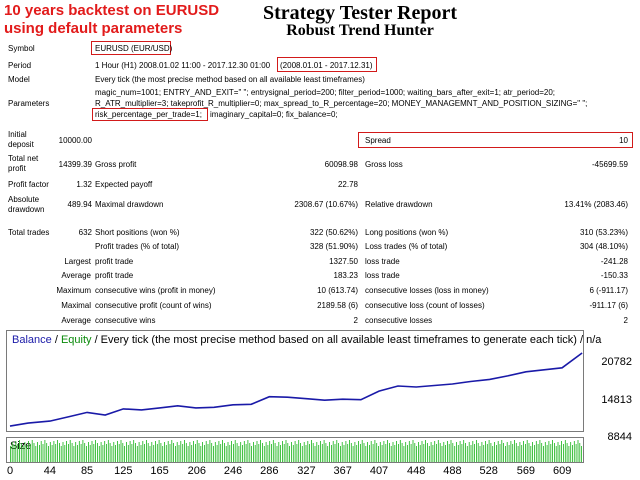 The image size is (640, 480). What do you see at coordinates (10, 471) in the screenshot?
I see `x-tick-label: 0` at bounding box center [10, 471].